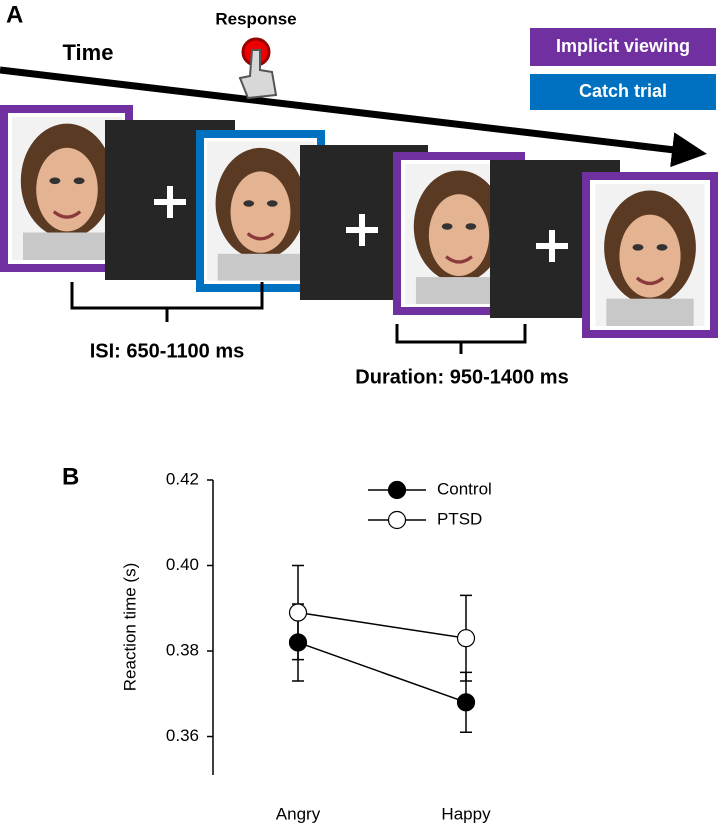  Describe the element at coordinates (298, 813) in the screenshot. I see `x-tick-label: Angry` at that location.